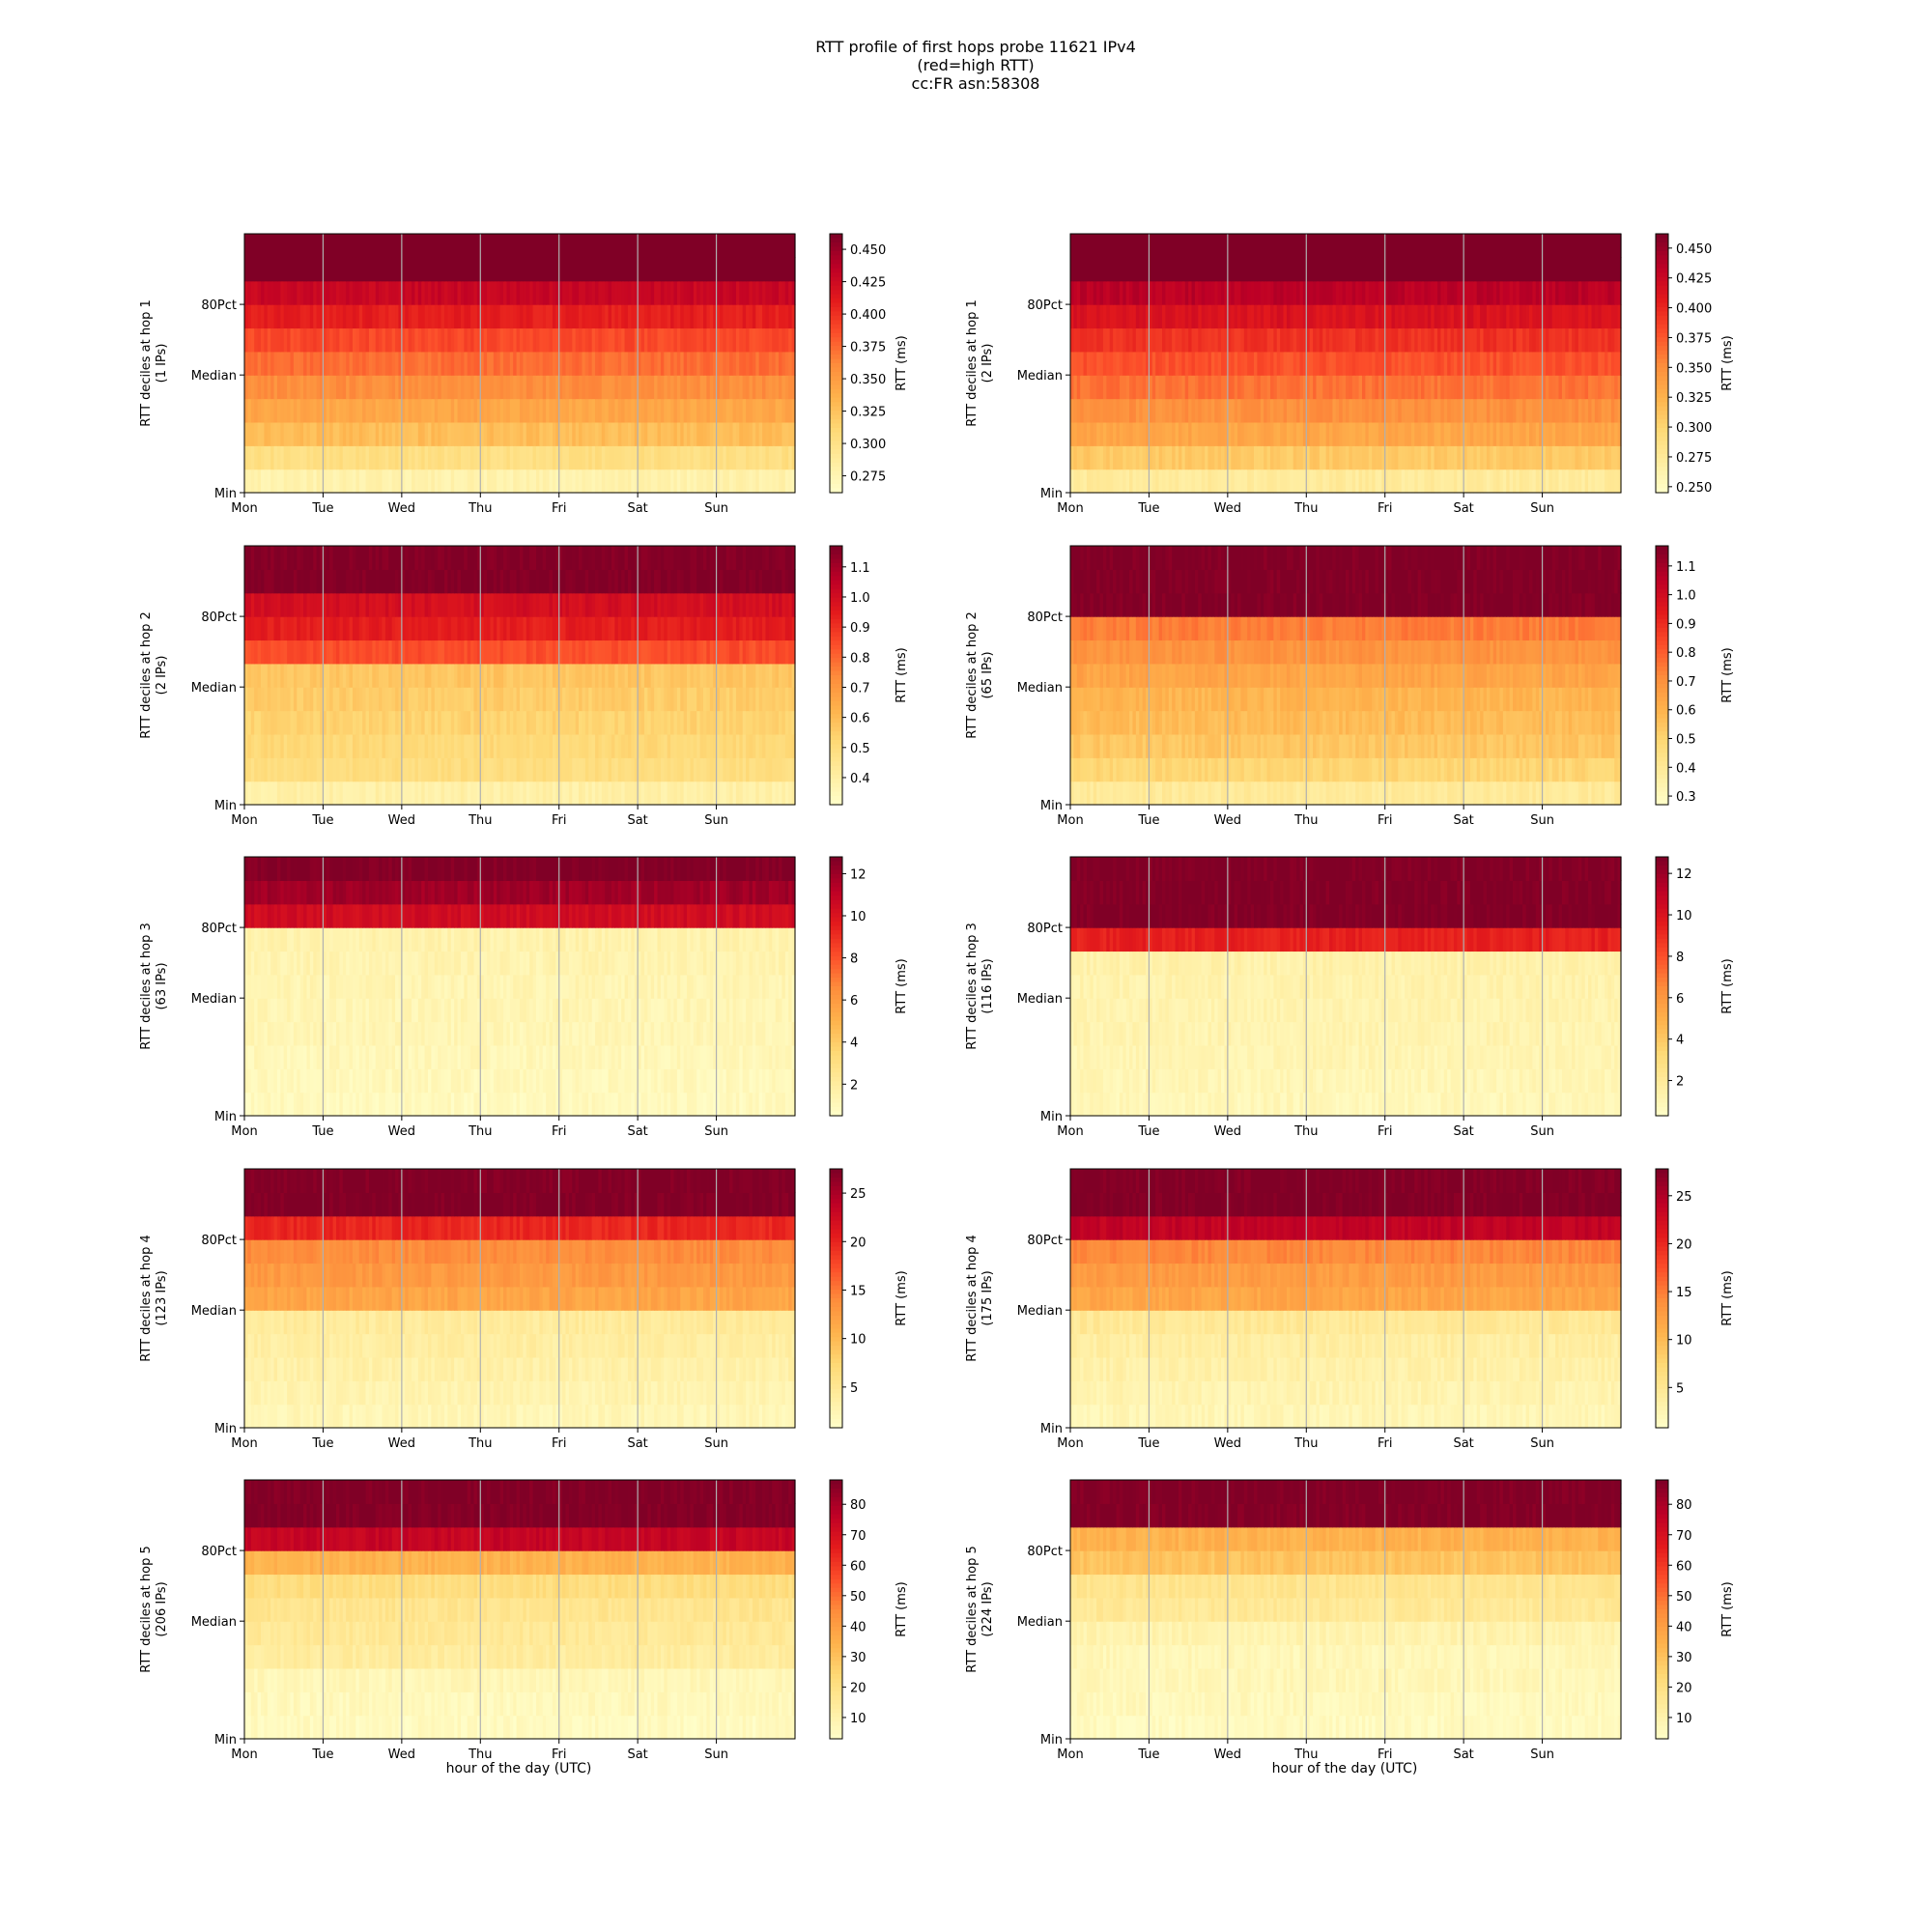  I want to click on y-axis-sublabel: (1 IPs), so click(162, 364).